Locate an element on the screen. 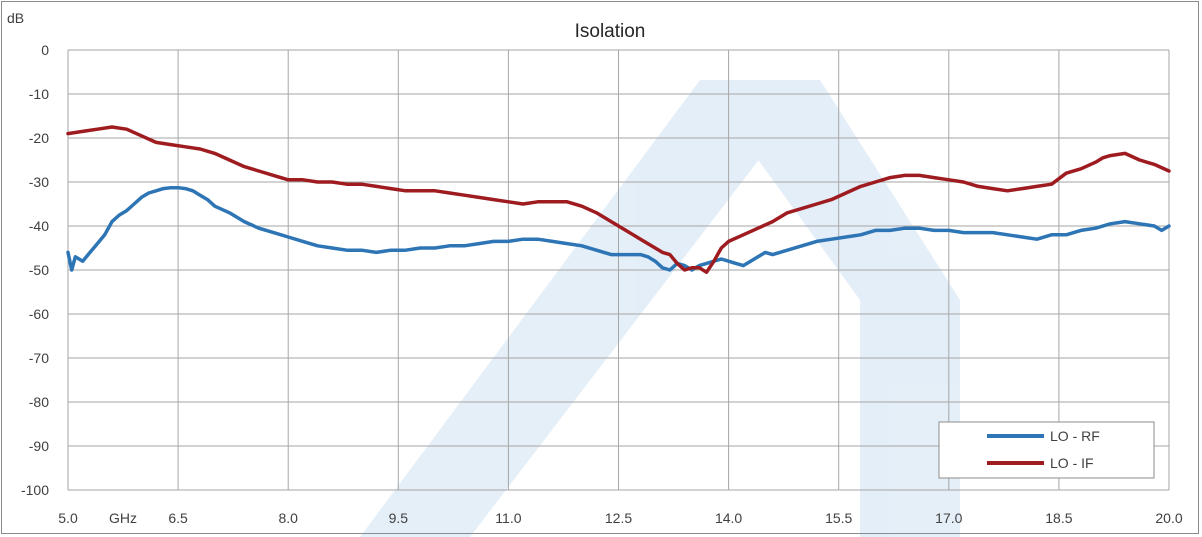  x-tick-label: 12.5 is located at coordinates (618, 518).